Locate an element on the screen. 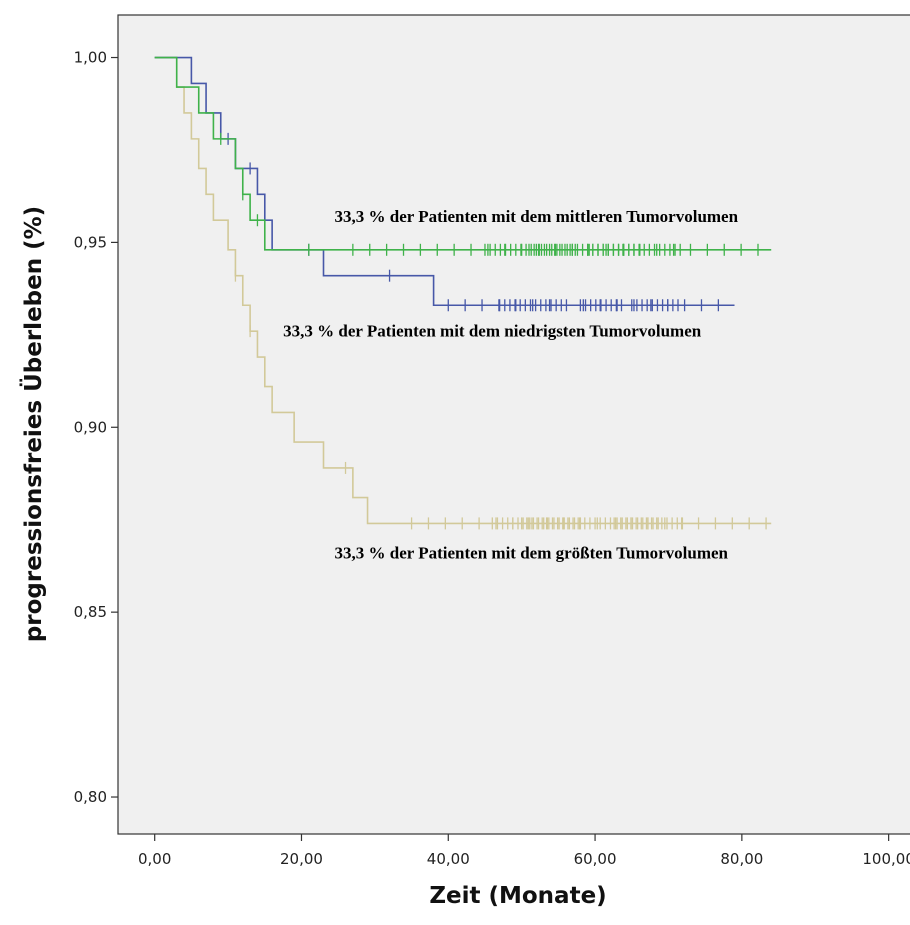 The width and height of the screenshot is (910, 925). x-tick-label: 0,00 is located at coordinates (154, 859).